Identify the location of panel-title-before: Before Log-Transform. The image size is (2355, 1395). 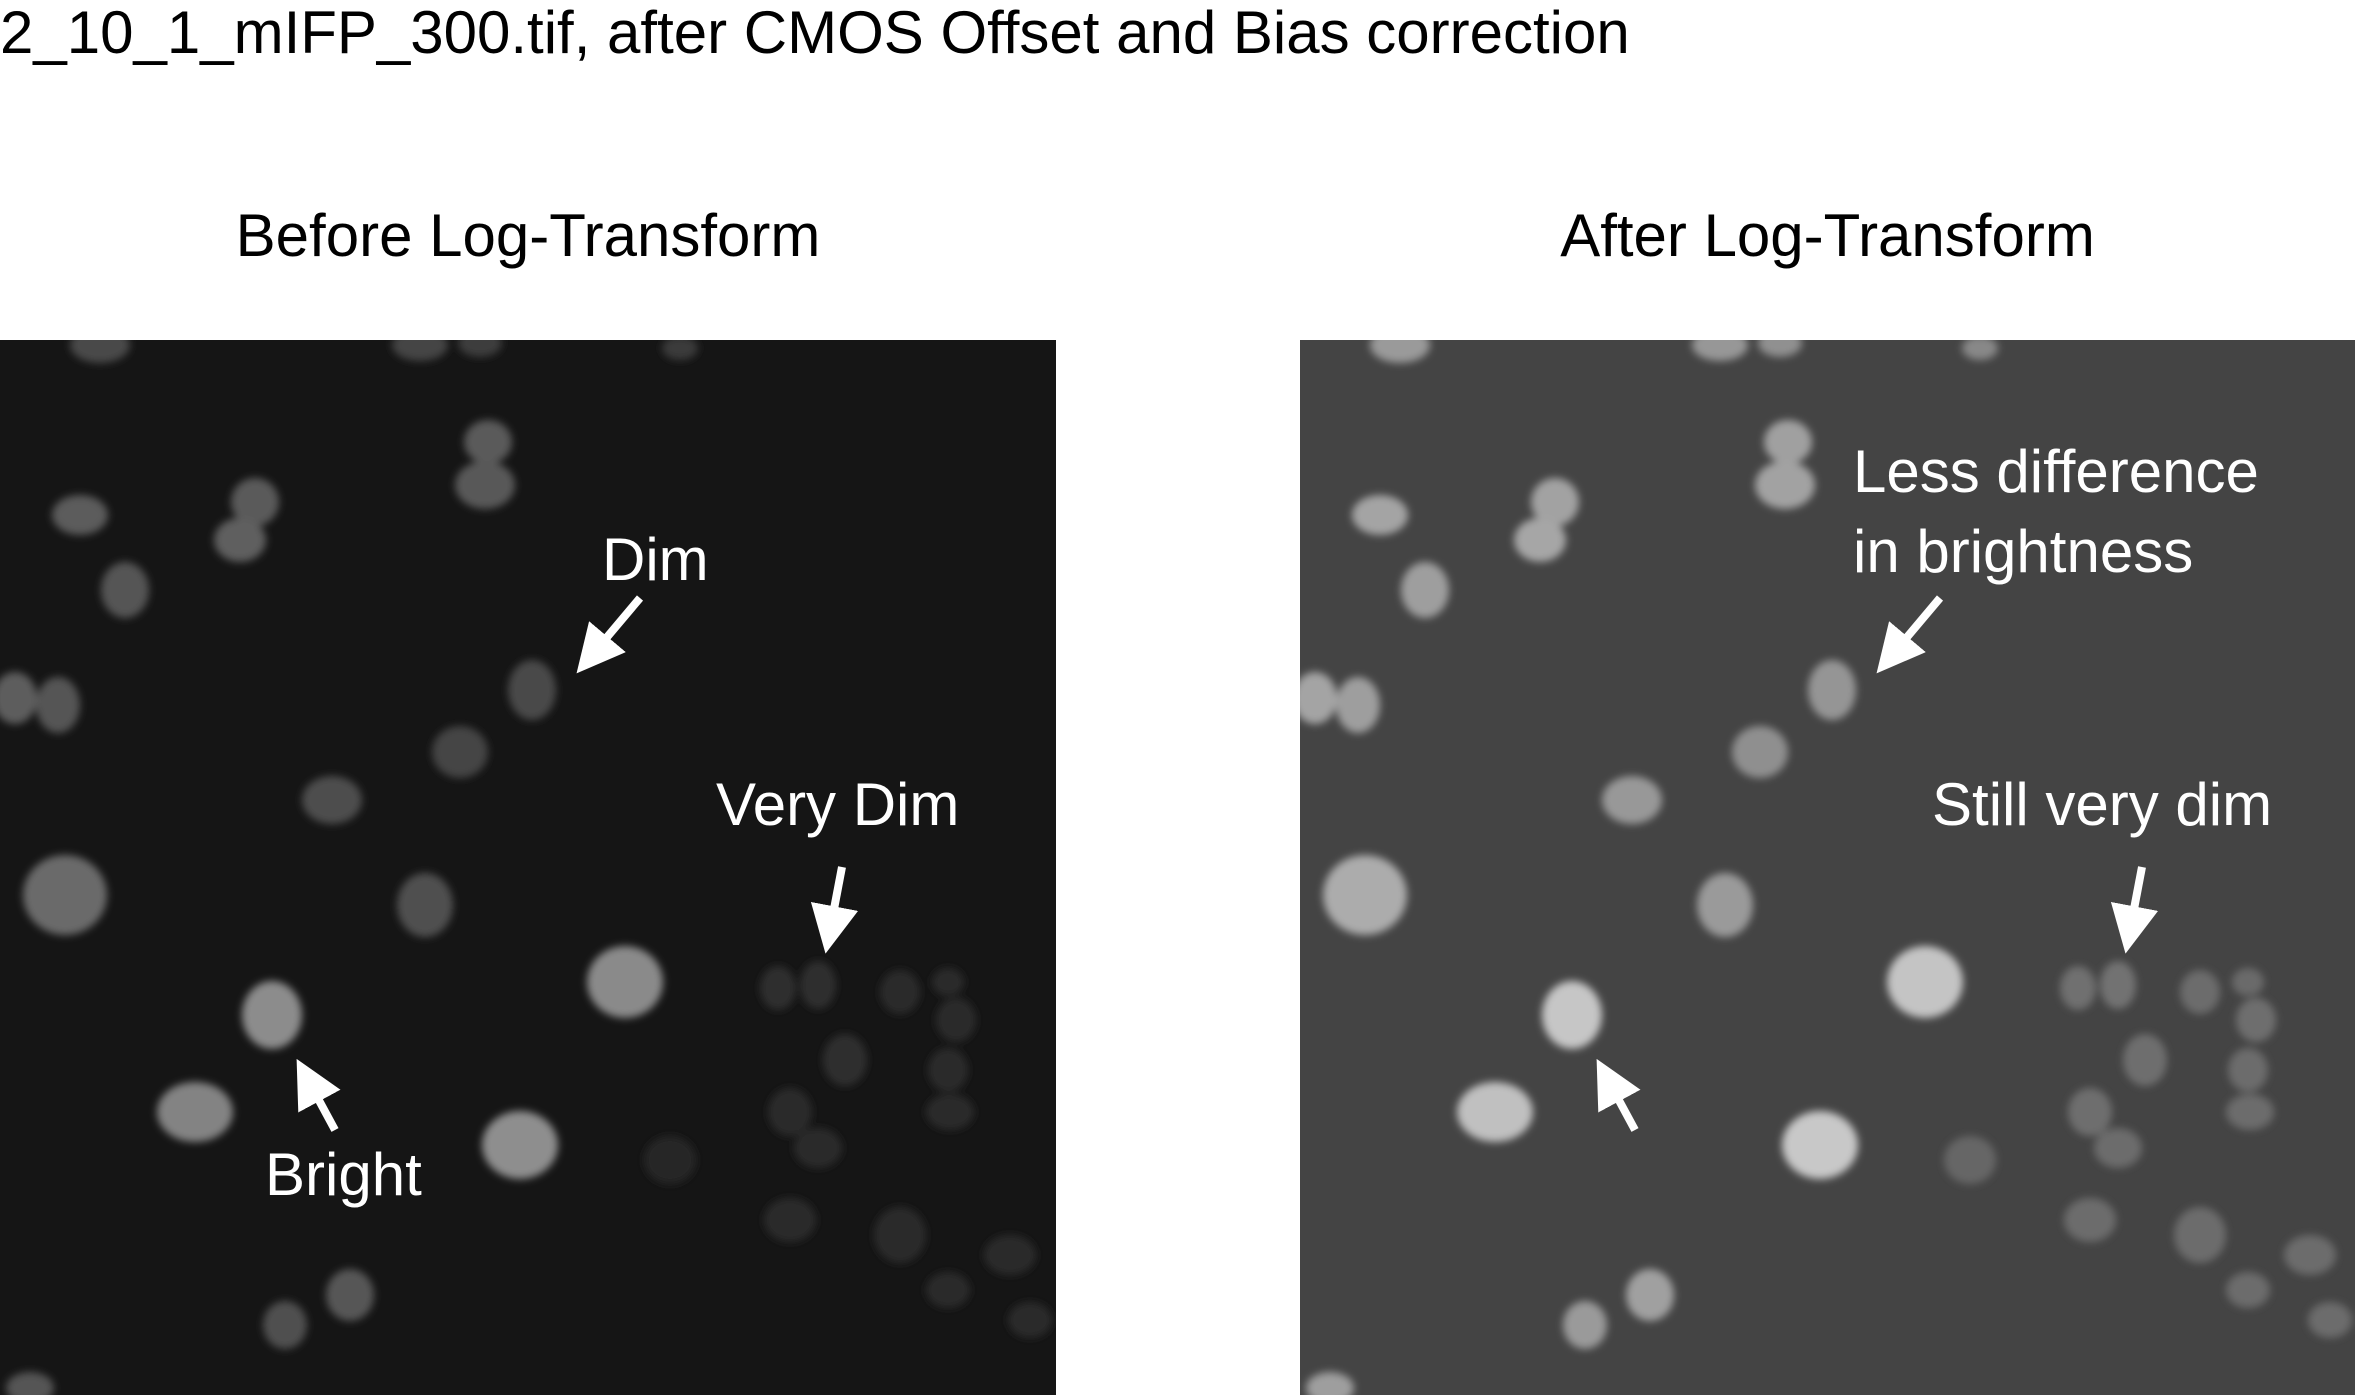
(528, 235).